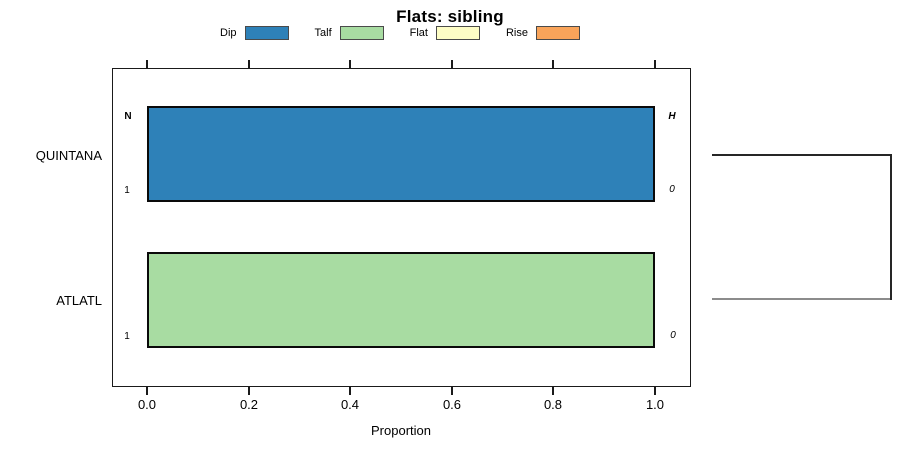  I want to click on x-tick-label: 0.6, so click(452, 404).